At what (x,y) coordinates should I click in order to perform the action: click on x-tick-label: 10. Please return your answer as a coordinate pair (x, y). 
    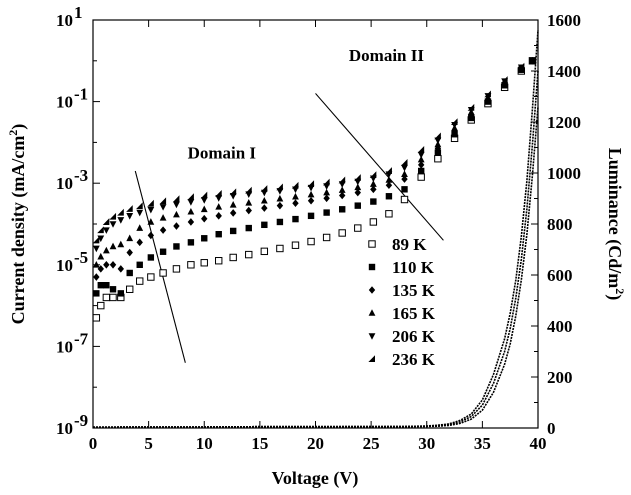
    Looking at the image, I should click on (204, 443).